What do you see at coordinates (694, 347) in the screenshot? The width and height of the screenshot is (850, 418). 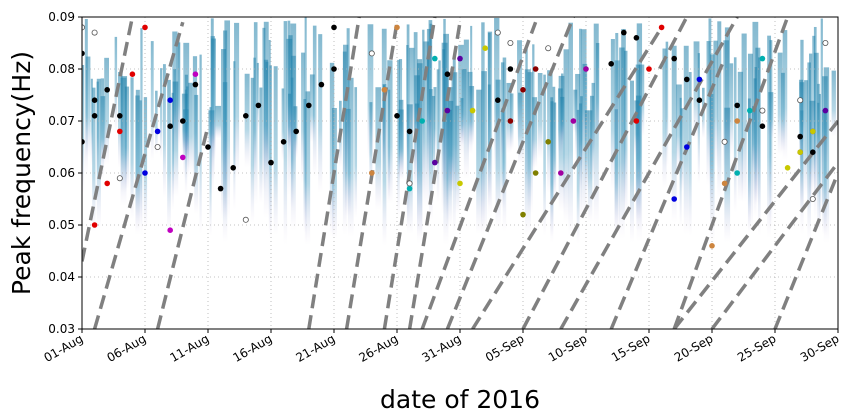 I see `x-tick-label: 20-Sep` at bounding box center [694, 347].